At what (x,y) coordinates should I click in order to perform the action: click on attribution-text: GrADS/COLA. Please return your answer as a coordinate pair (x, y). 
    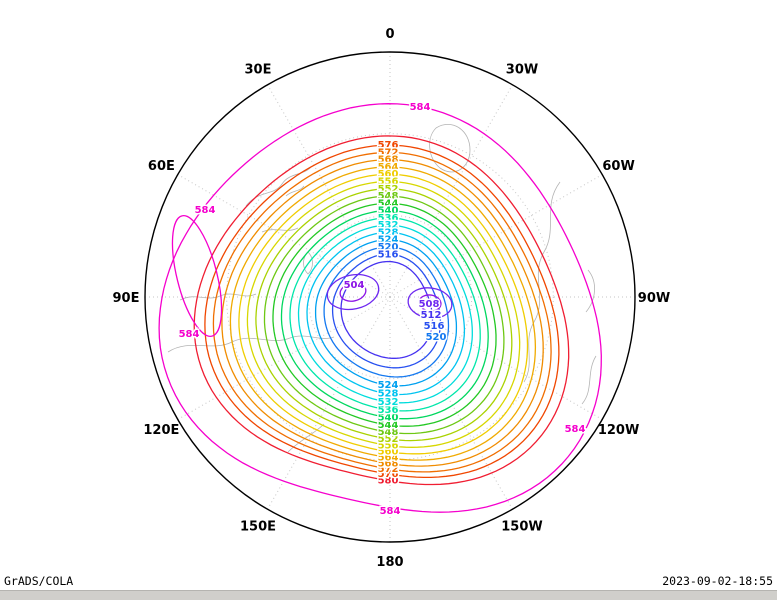
    Looking at the image, I should click on (39, 581).